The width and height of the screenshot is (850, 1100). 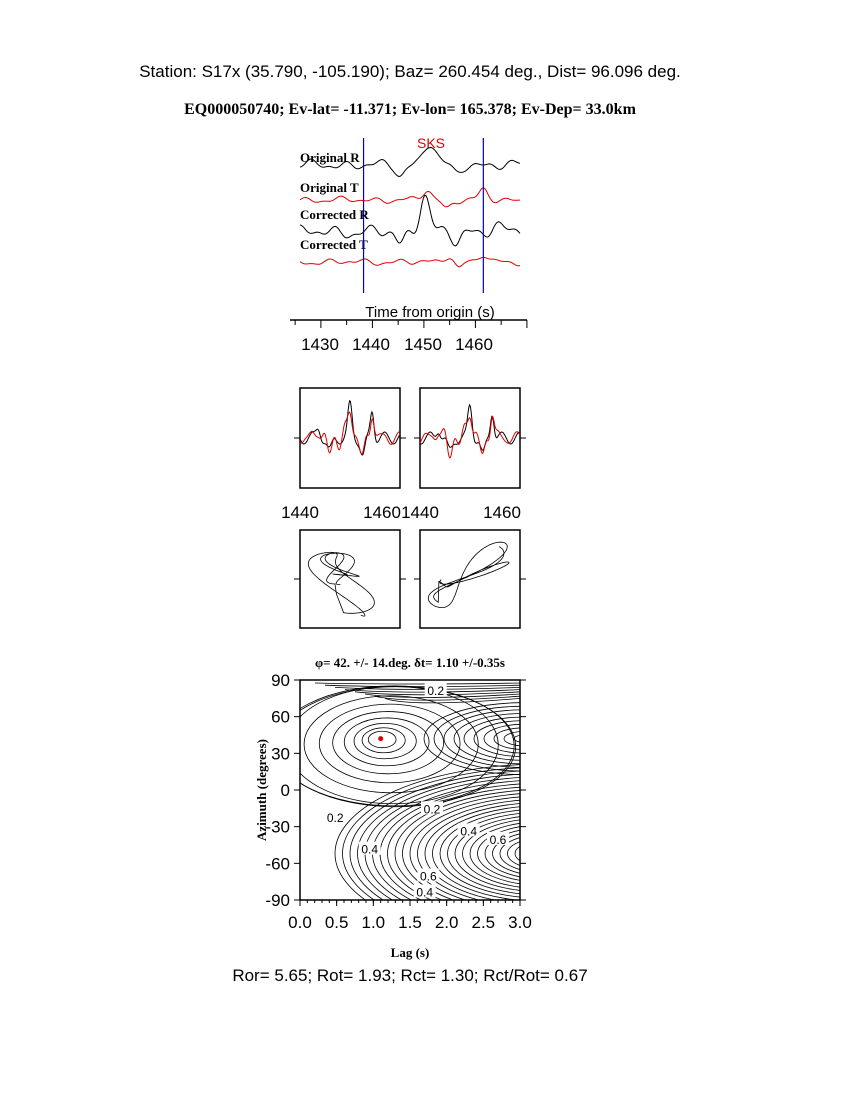 I want to click on azimuth-tick-label: -30, so click(x=277, y=827).